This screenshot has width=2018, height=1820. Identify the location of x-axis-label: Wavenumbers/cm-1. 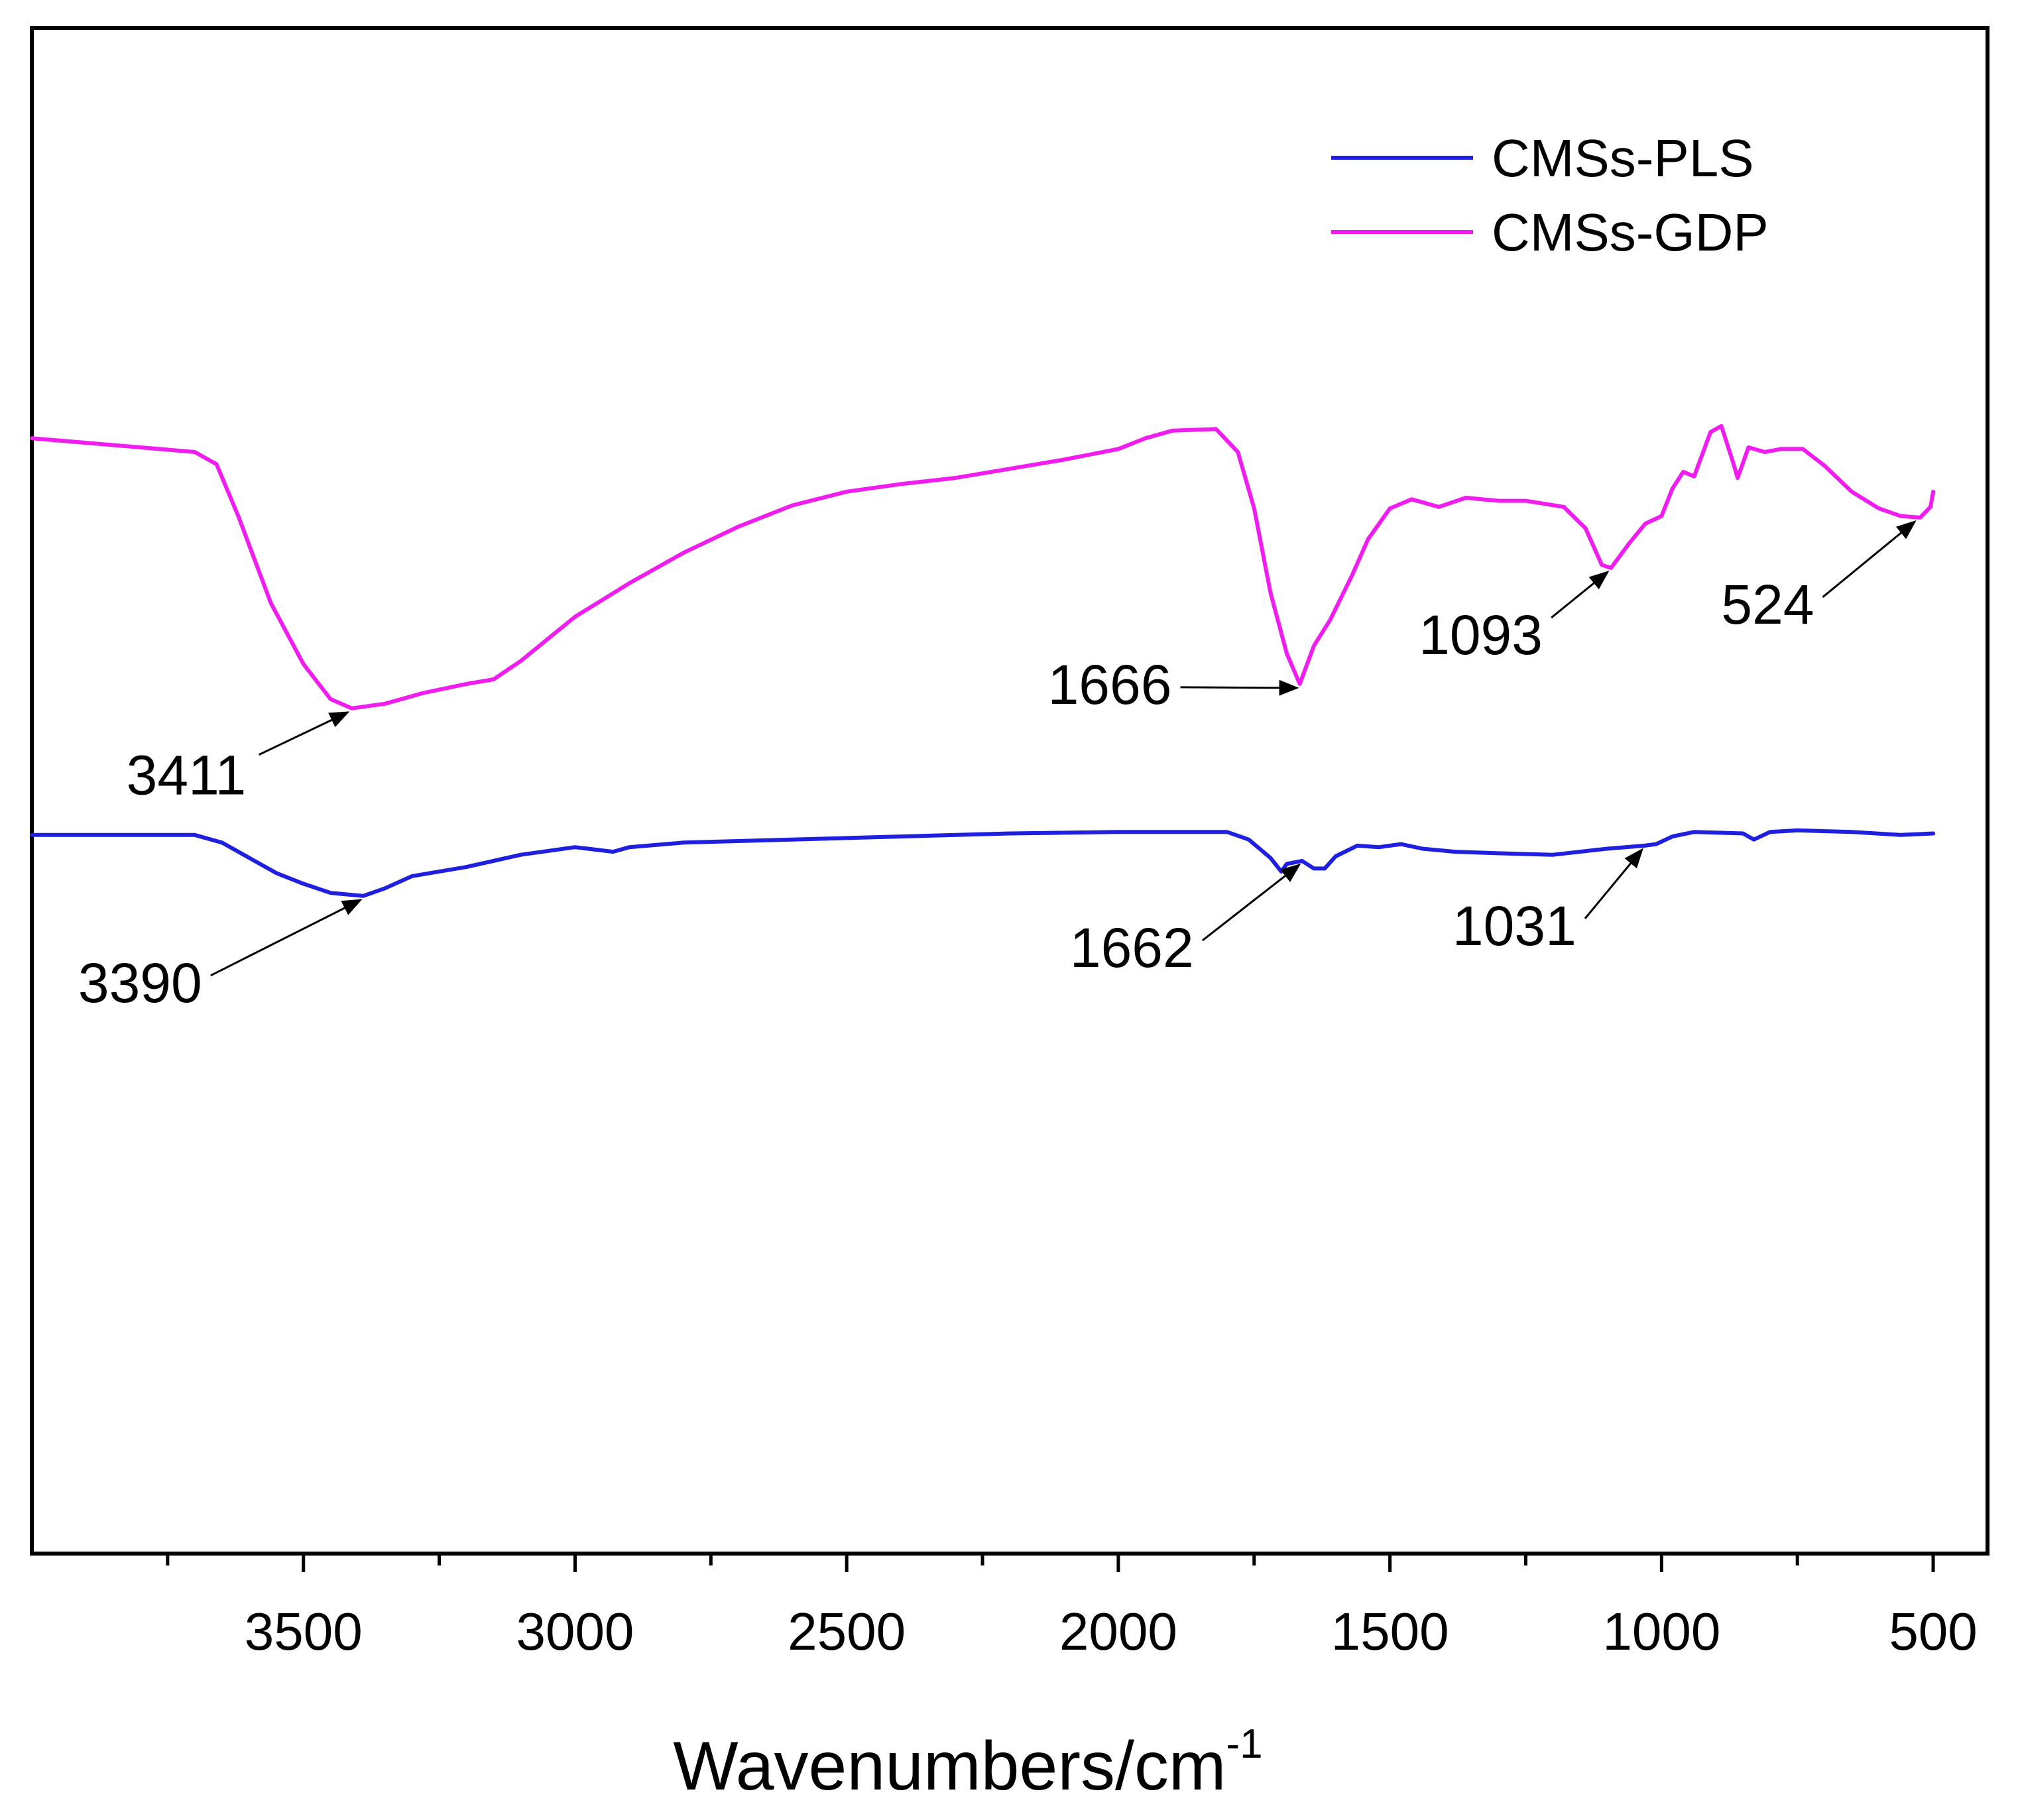
(967, 1763).